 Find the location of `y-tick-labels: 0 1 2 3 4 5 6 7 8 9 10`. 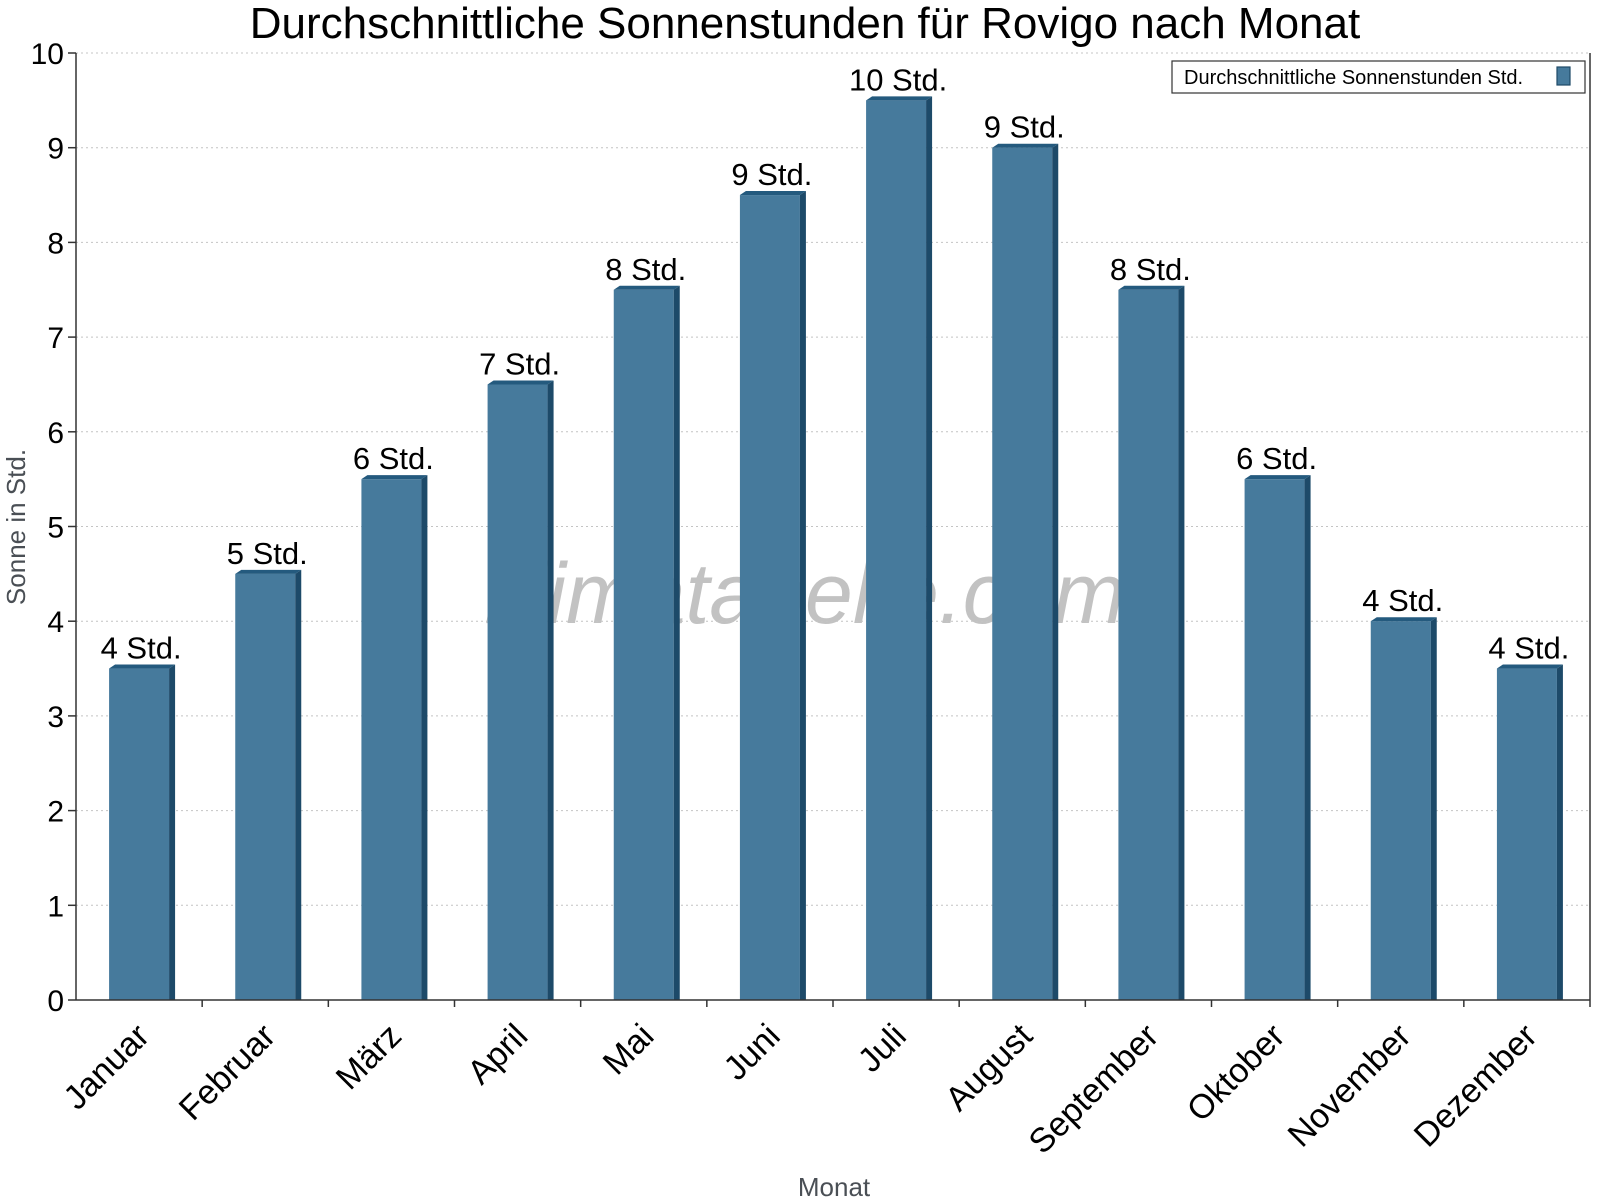

y-tick-labels: 0 1 2 3 4 5 6 7 8 9 10 is located at coordinates (53, 528).